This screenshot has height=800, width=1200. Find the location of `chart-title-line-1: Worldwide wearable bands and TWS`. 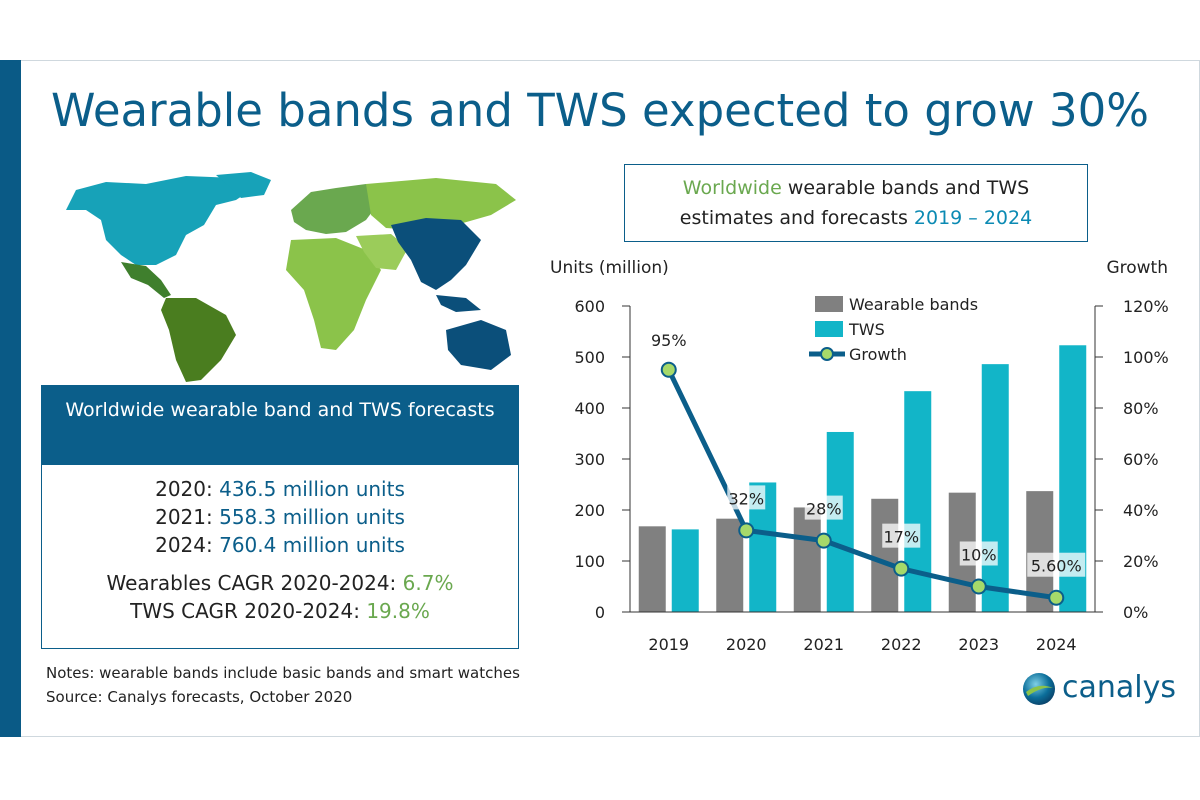

chart-title-line-1: Worldwide wearable bands and TWS is located at coordinates (856, 188).